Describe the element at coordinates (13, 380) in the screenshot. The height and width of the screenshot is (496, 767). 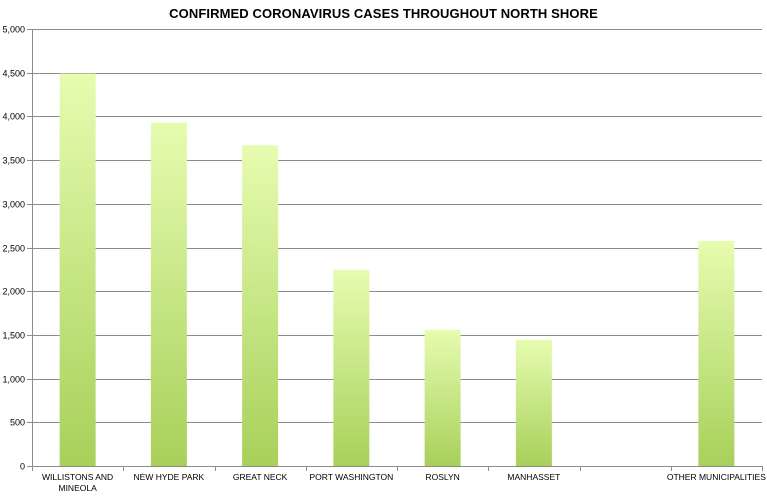
I see `y-tick-label: 1,000` at that location.